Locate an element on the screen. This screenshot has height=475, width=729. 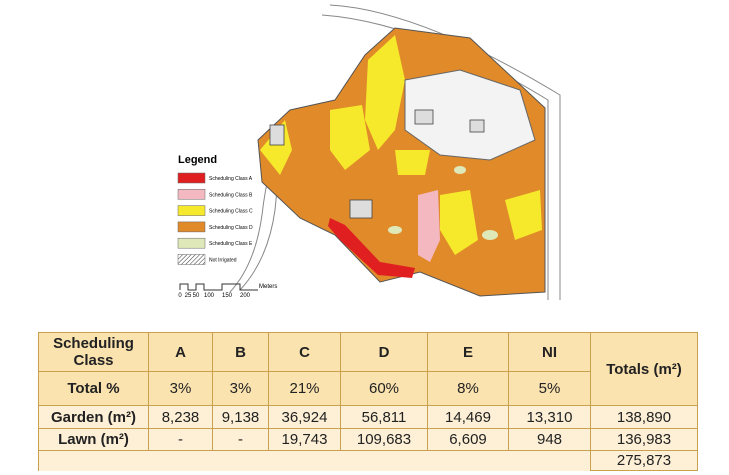
legend-label: Scheduling Class C is located at coordinates (231, 212).